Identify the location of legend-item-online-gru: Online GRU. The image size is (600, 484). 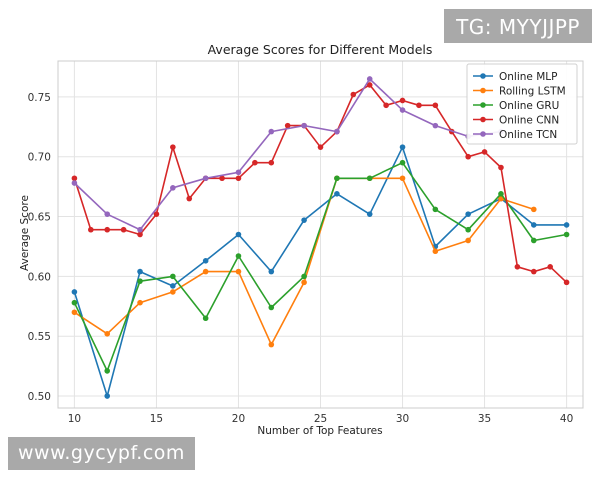
(516, 106).